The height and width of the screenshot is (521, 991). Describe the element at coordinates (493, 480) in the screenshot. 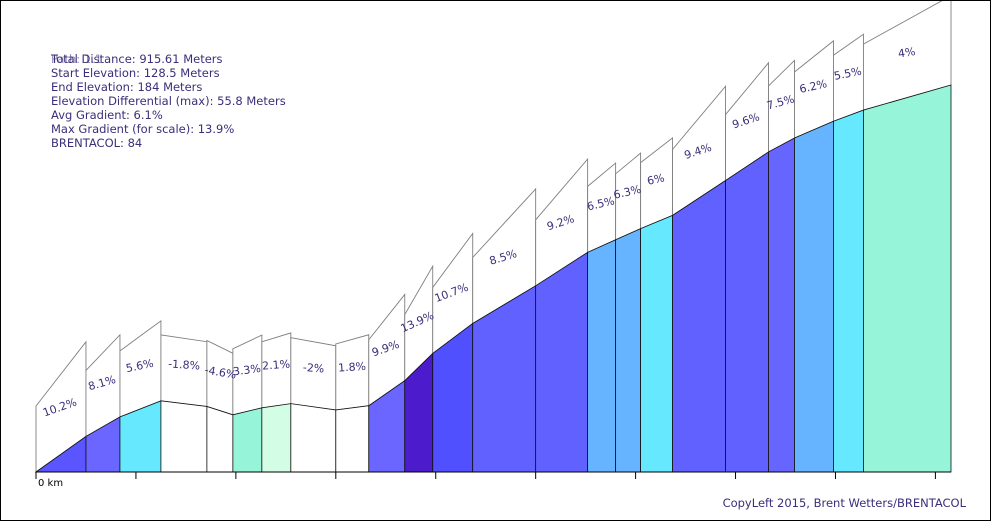

I see `x-axis: 0 km` at that location.